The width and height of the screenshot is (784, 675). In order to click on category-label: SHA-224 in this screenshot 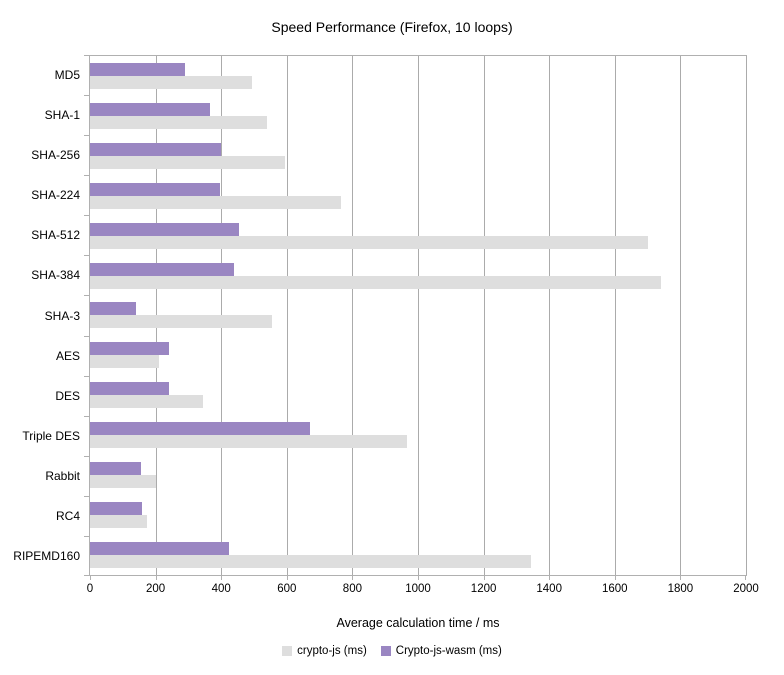, I will do `click(55, 195)`.